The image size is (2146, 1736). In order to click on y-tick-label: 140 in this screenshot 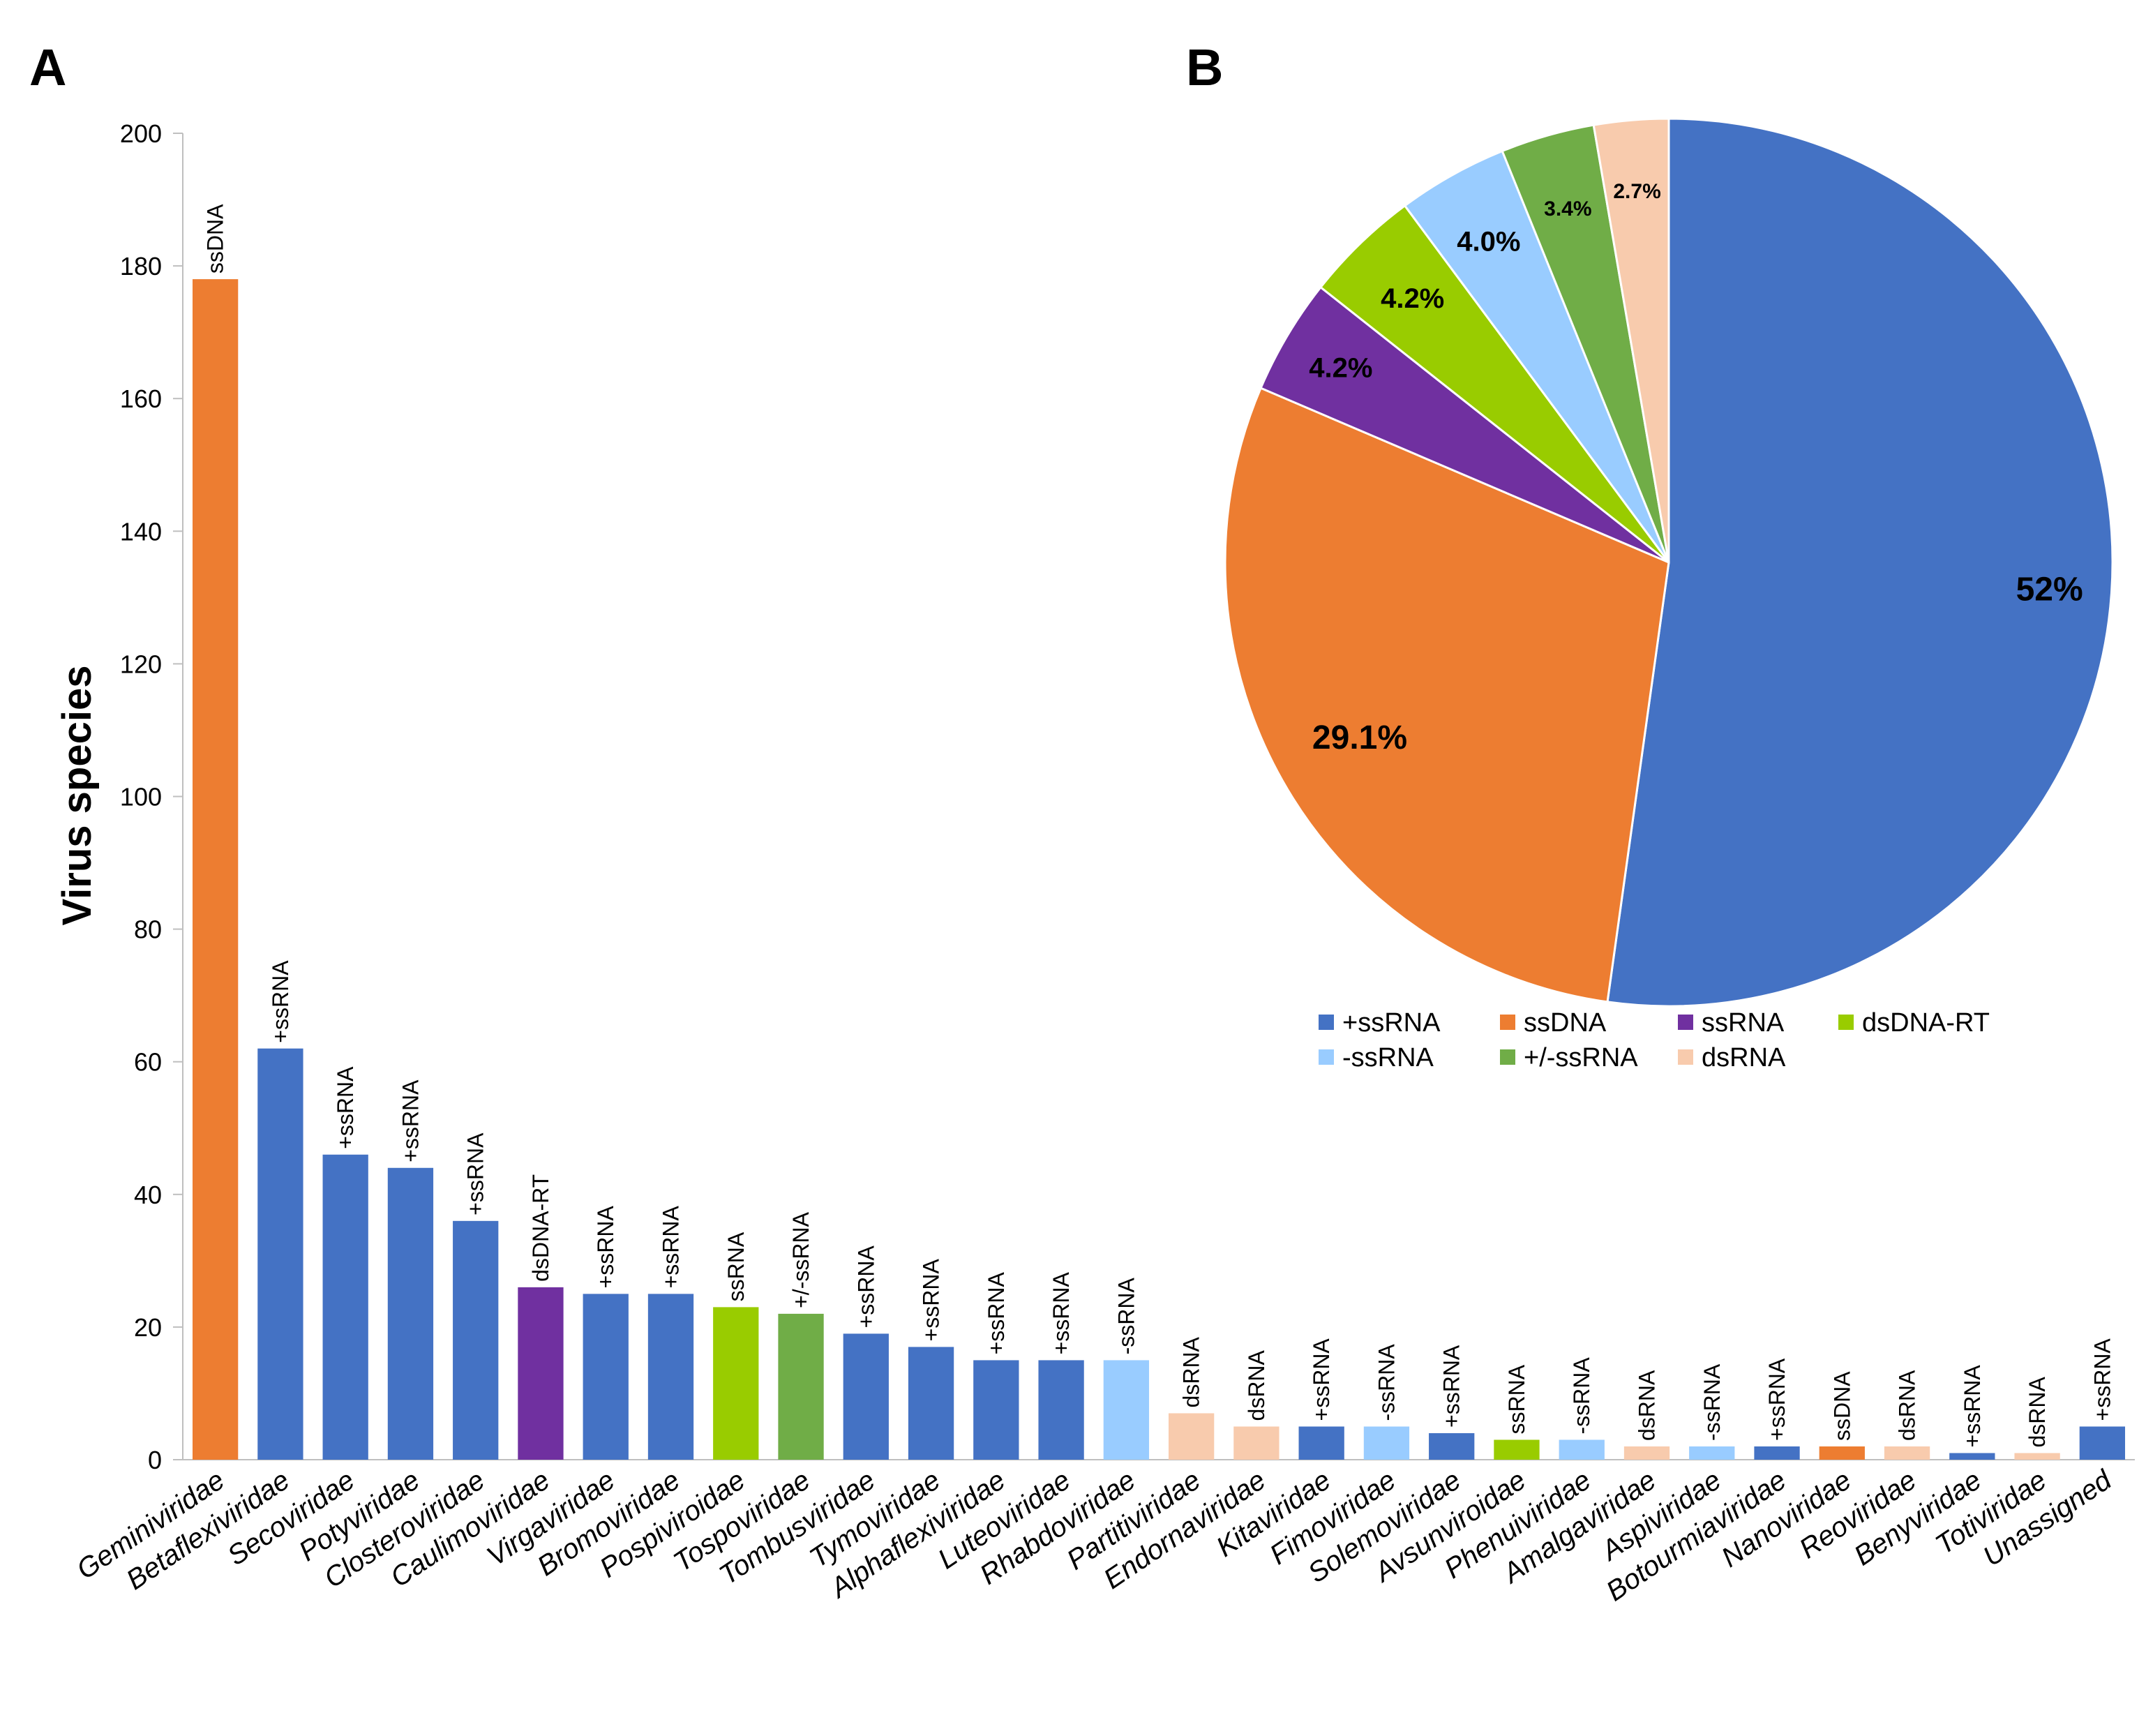, I will do `click(141, 531)`.